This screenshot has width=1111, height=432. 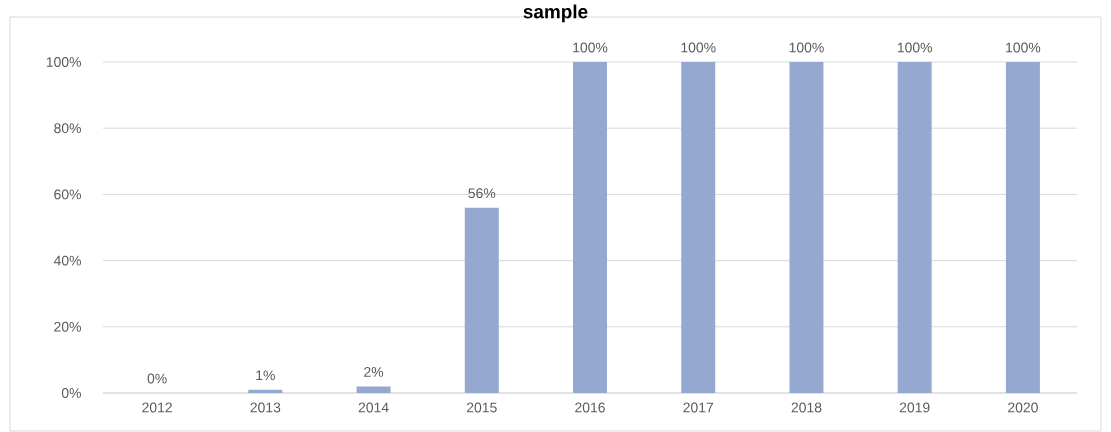 What do you see at coordinates (1023, 407) in the screenshot?
I see `x-tick-label: 2020` at bounding box center [1023, 407].